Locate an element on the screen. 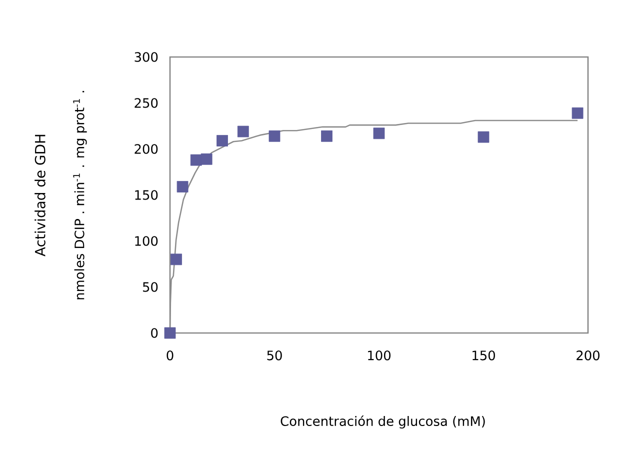 The width and height of the screenshot is (619, 458). y-tick-label: 300 is located at coordinates (146, 57).